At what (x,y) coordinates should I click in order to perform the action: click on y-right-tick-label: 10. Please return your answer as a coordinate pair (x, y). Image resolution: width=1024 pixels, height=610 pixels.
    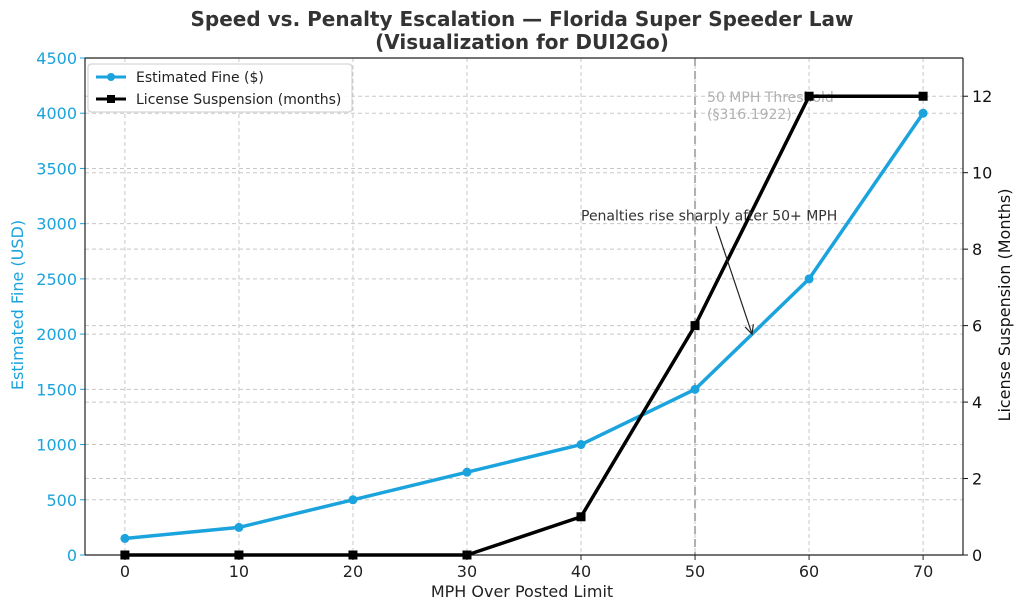
    Looking at the image, I should click on (982, 173).